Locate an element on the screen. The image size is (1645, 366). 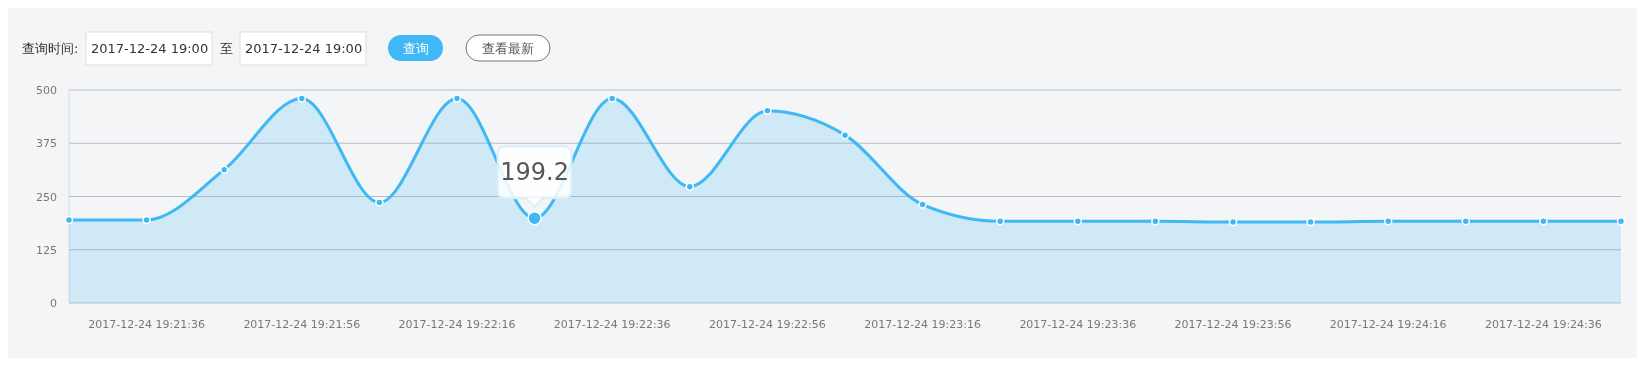
x-tick-label: 2017-12-24 19:21:36 is located at coordinates (147, 324).